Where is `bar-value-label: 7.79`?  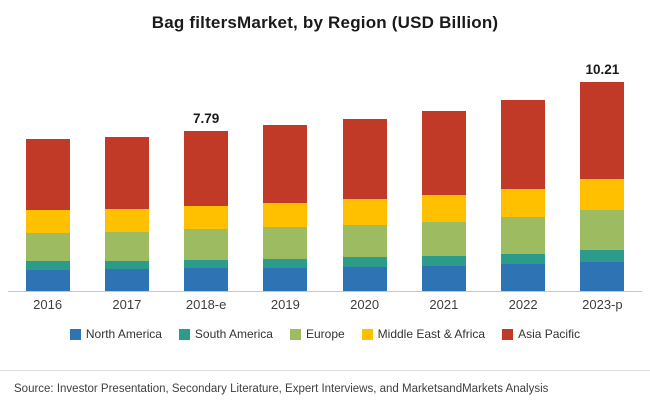
bar-value-label: 7.79 is located at coordinates (206, 119).